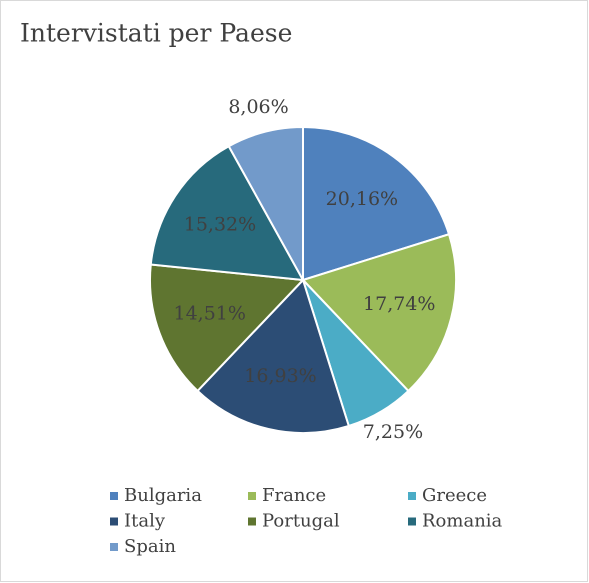  Describe the element at coordinates (301, 521) in the screenshot. I see `legend-label: Portugal` at that location.